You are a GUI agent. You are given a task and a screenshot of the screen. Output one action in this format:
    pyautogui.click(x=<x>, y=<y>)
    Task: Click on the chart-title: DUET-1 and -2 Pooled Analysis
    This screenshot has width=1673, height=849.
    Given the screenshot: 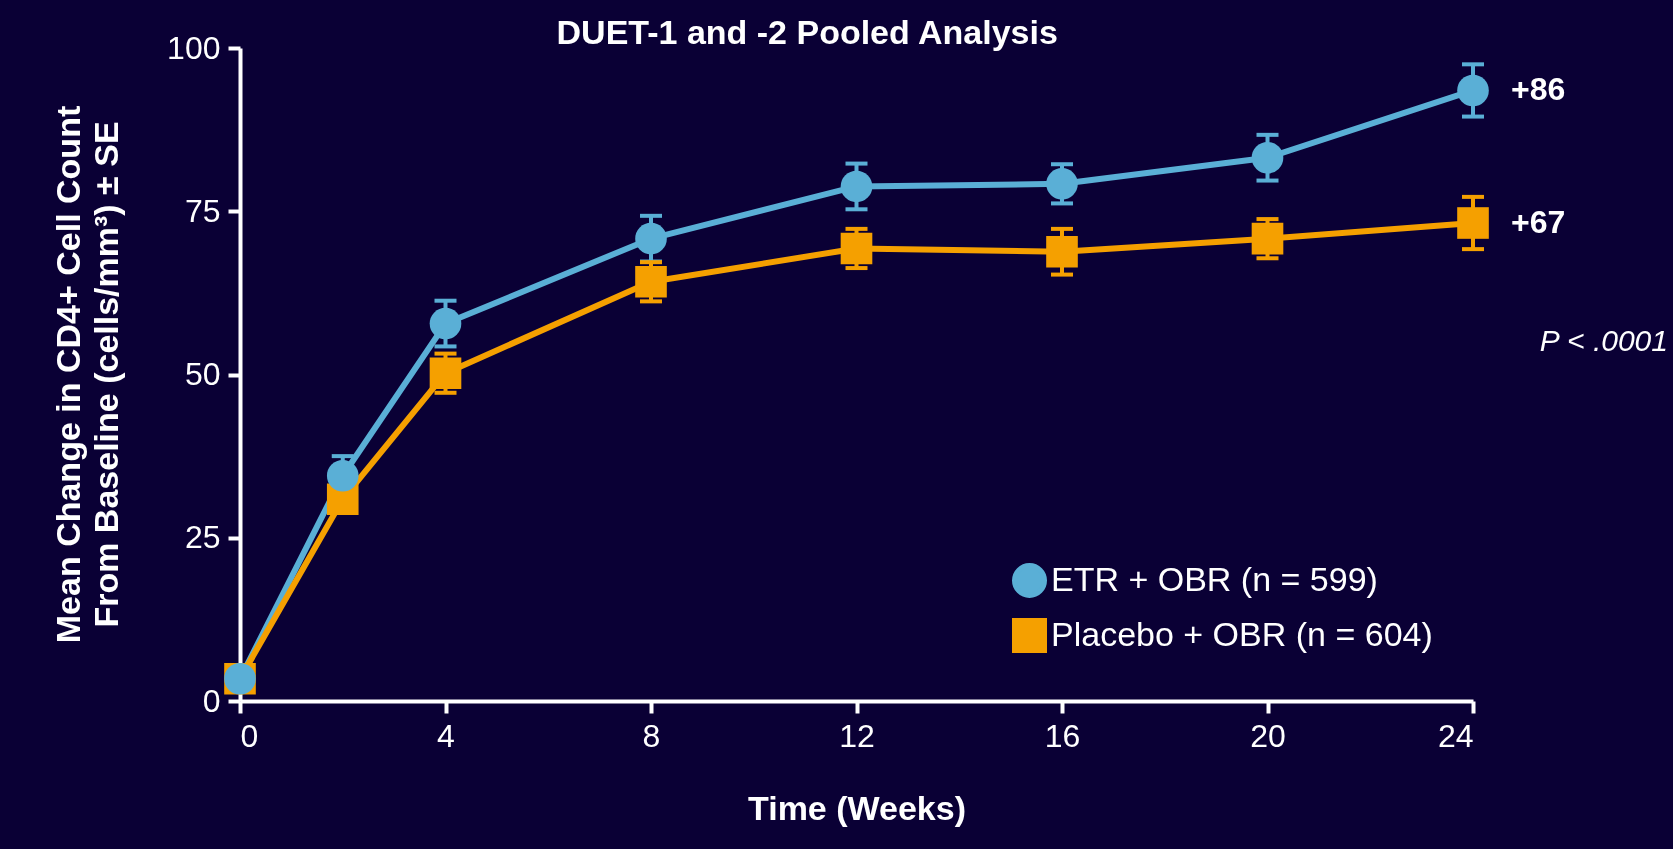 What is the action you would take?
    pyautogui.click(x=807, y=32)
    